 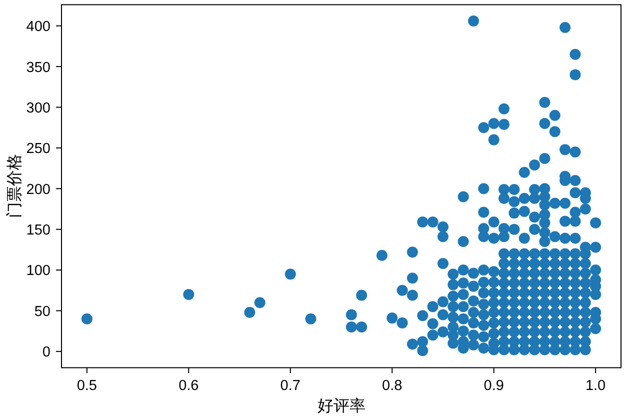 What do you see at coordinates (38, 230) in the screenshot?
I see `y-tick-label: 150` at bounding box center [38, 230].